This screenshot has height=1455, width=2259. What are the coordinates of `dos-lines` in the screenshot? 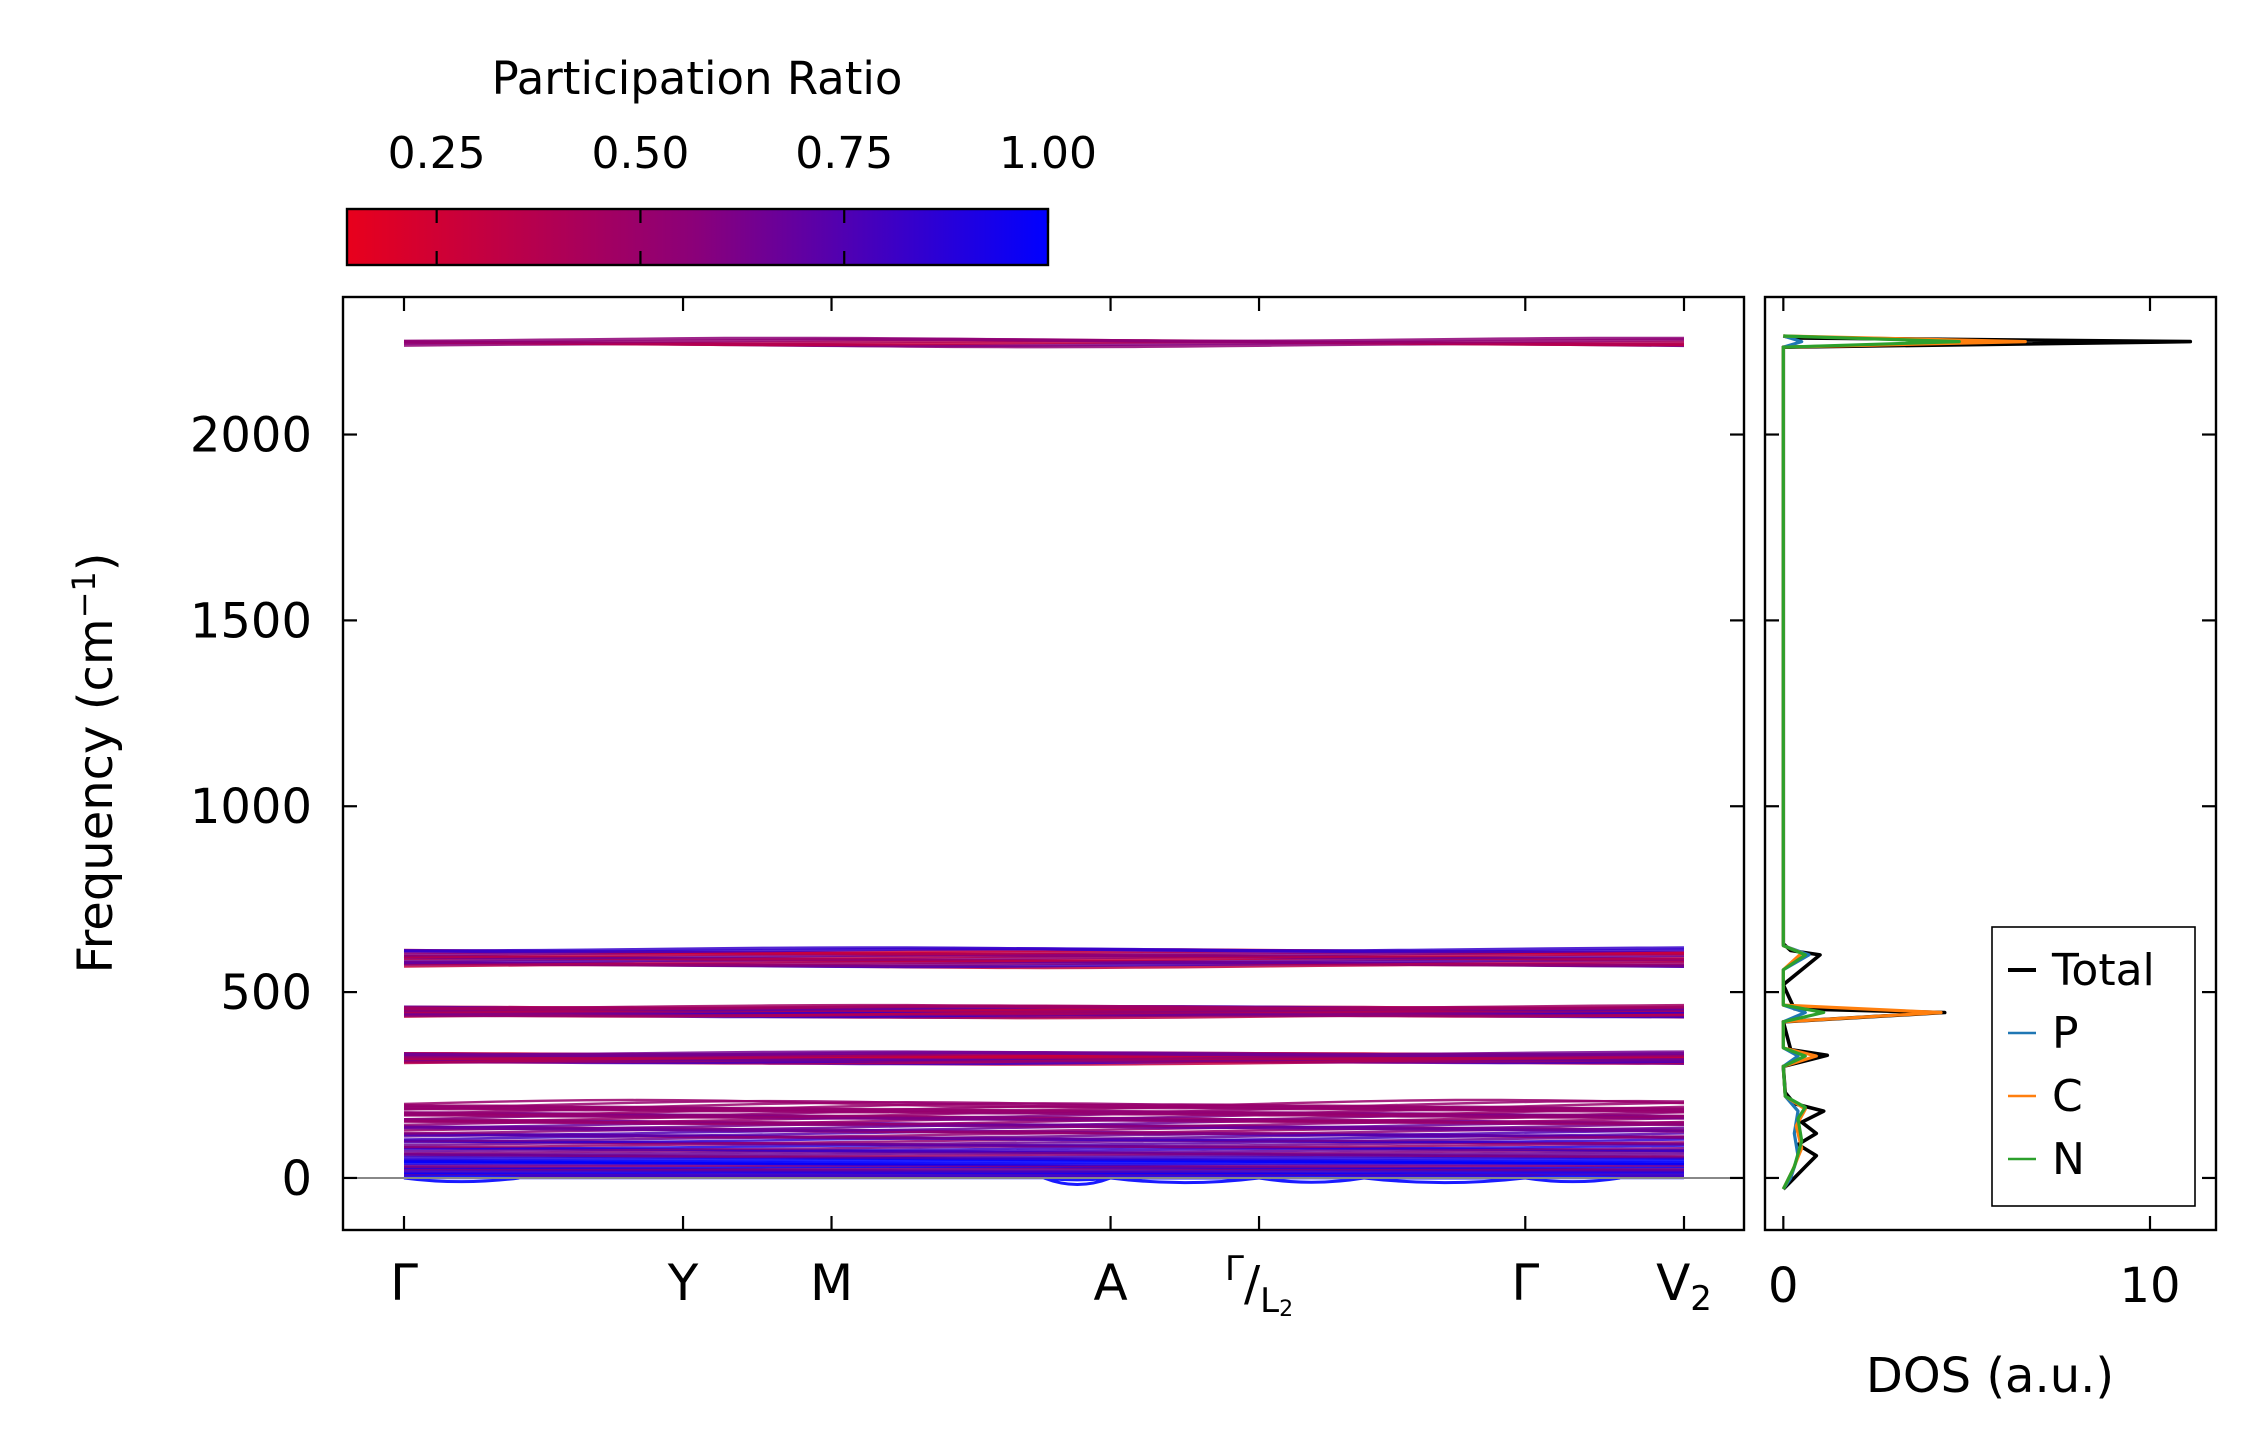 It's located at (1987, 762).